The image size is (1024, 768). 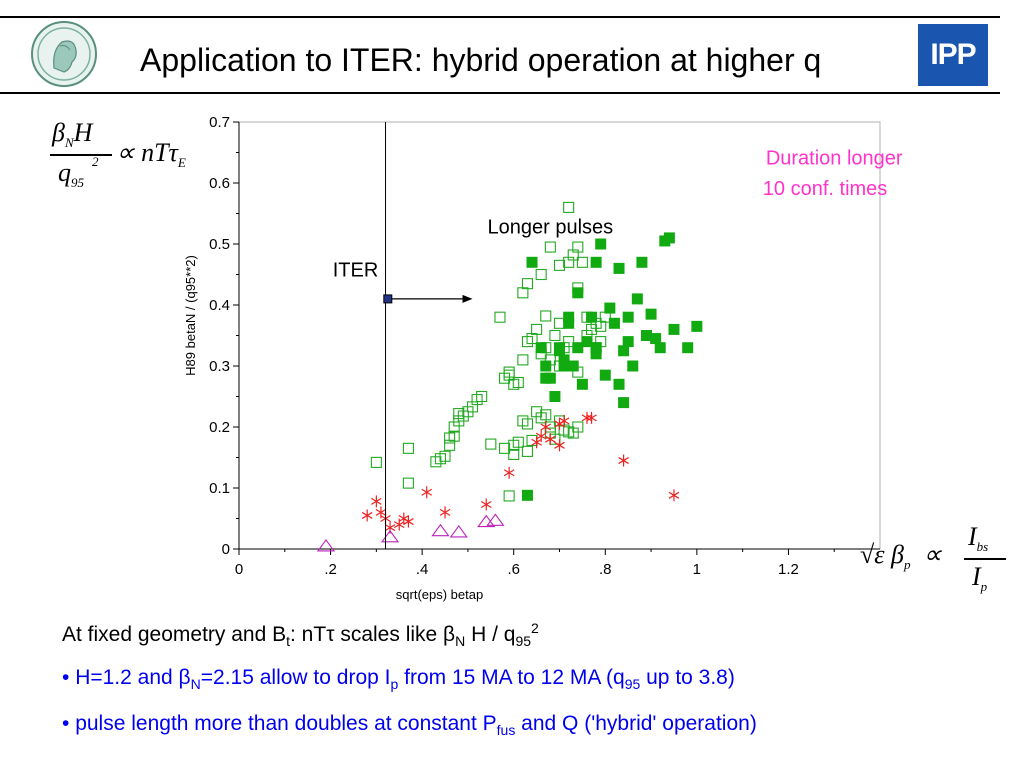 What do you see at coordinates (976, 576) in the screenshot?
I see `formula-right-den: I` at bounding box center [976, 576].